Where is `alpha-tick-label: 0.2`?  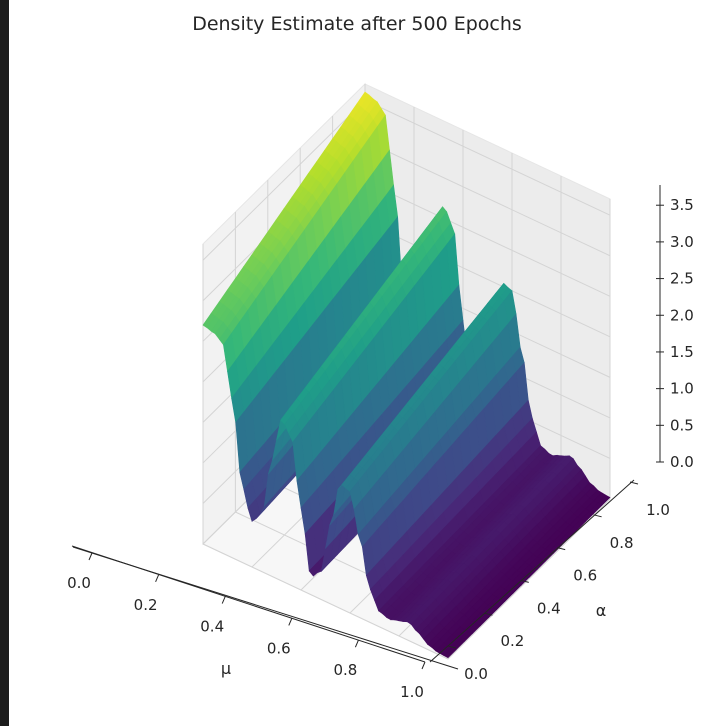 alpha-tick-label: 0.2 is located at coordinates (512, 641).